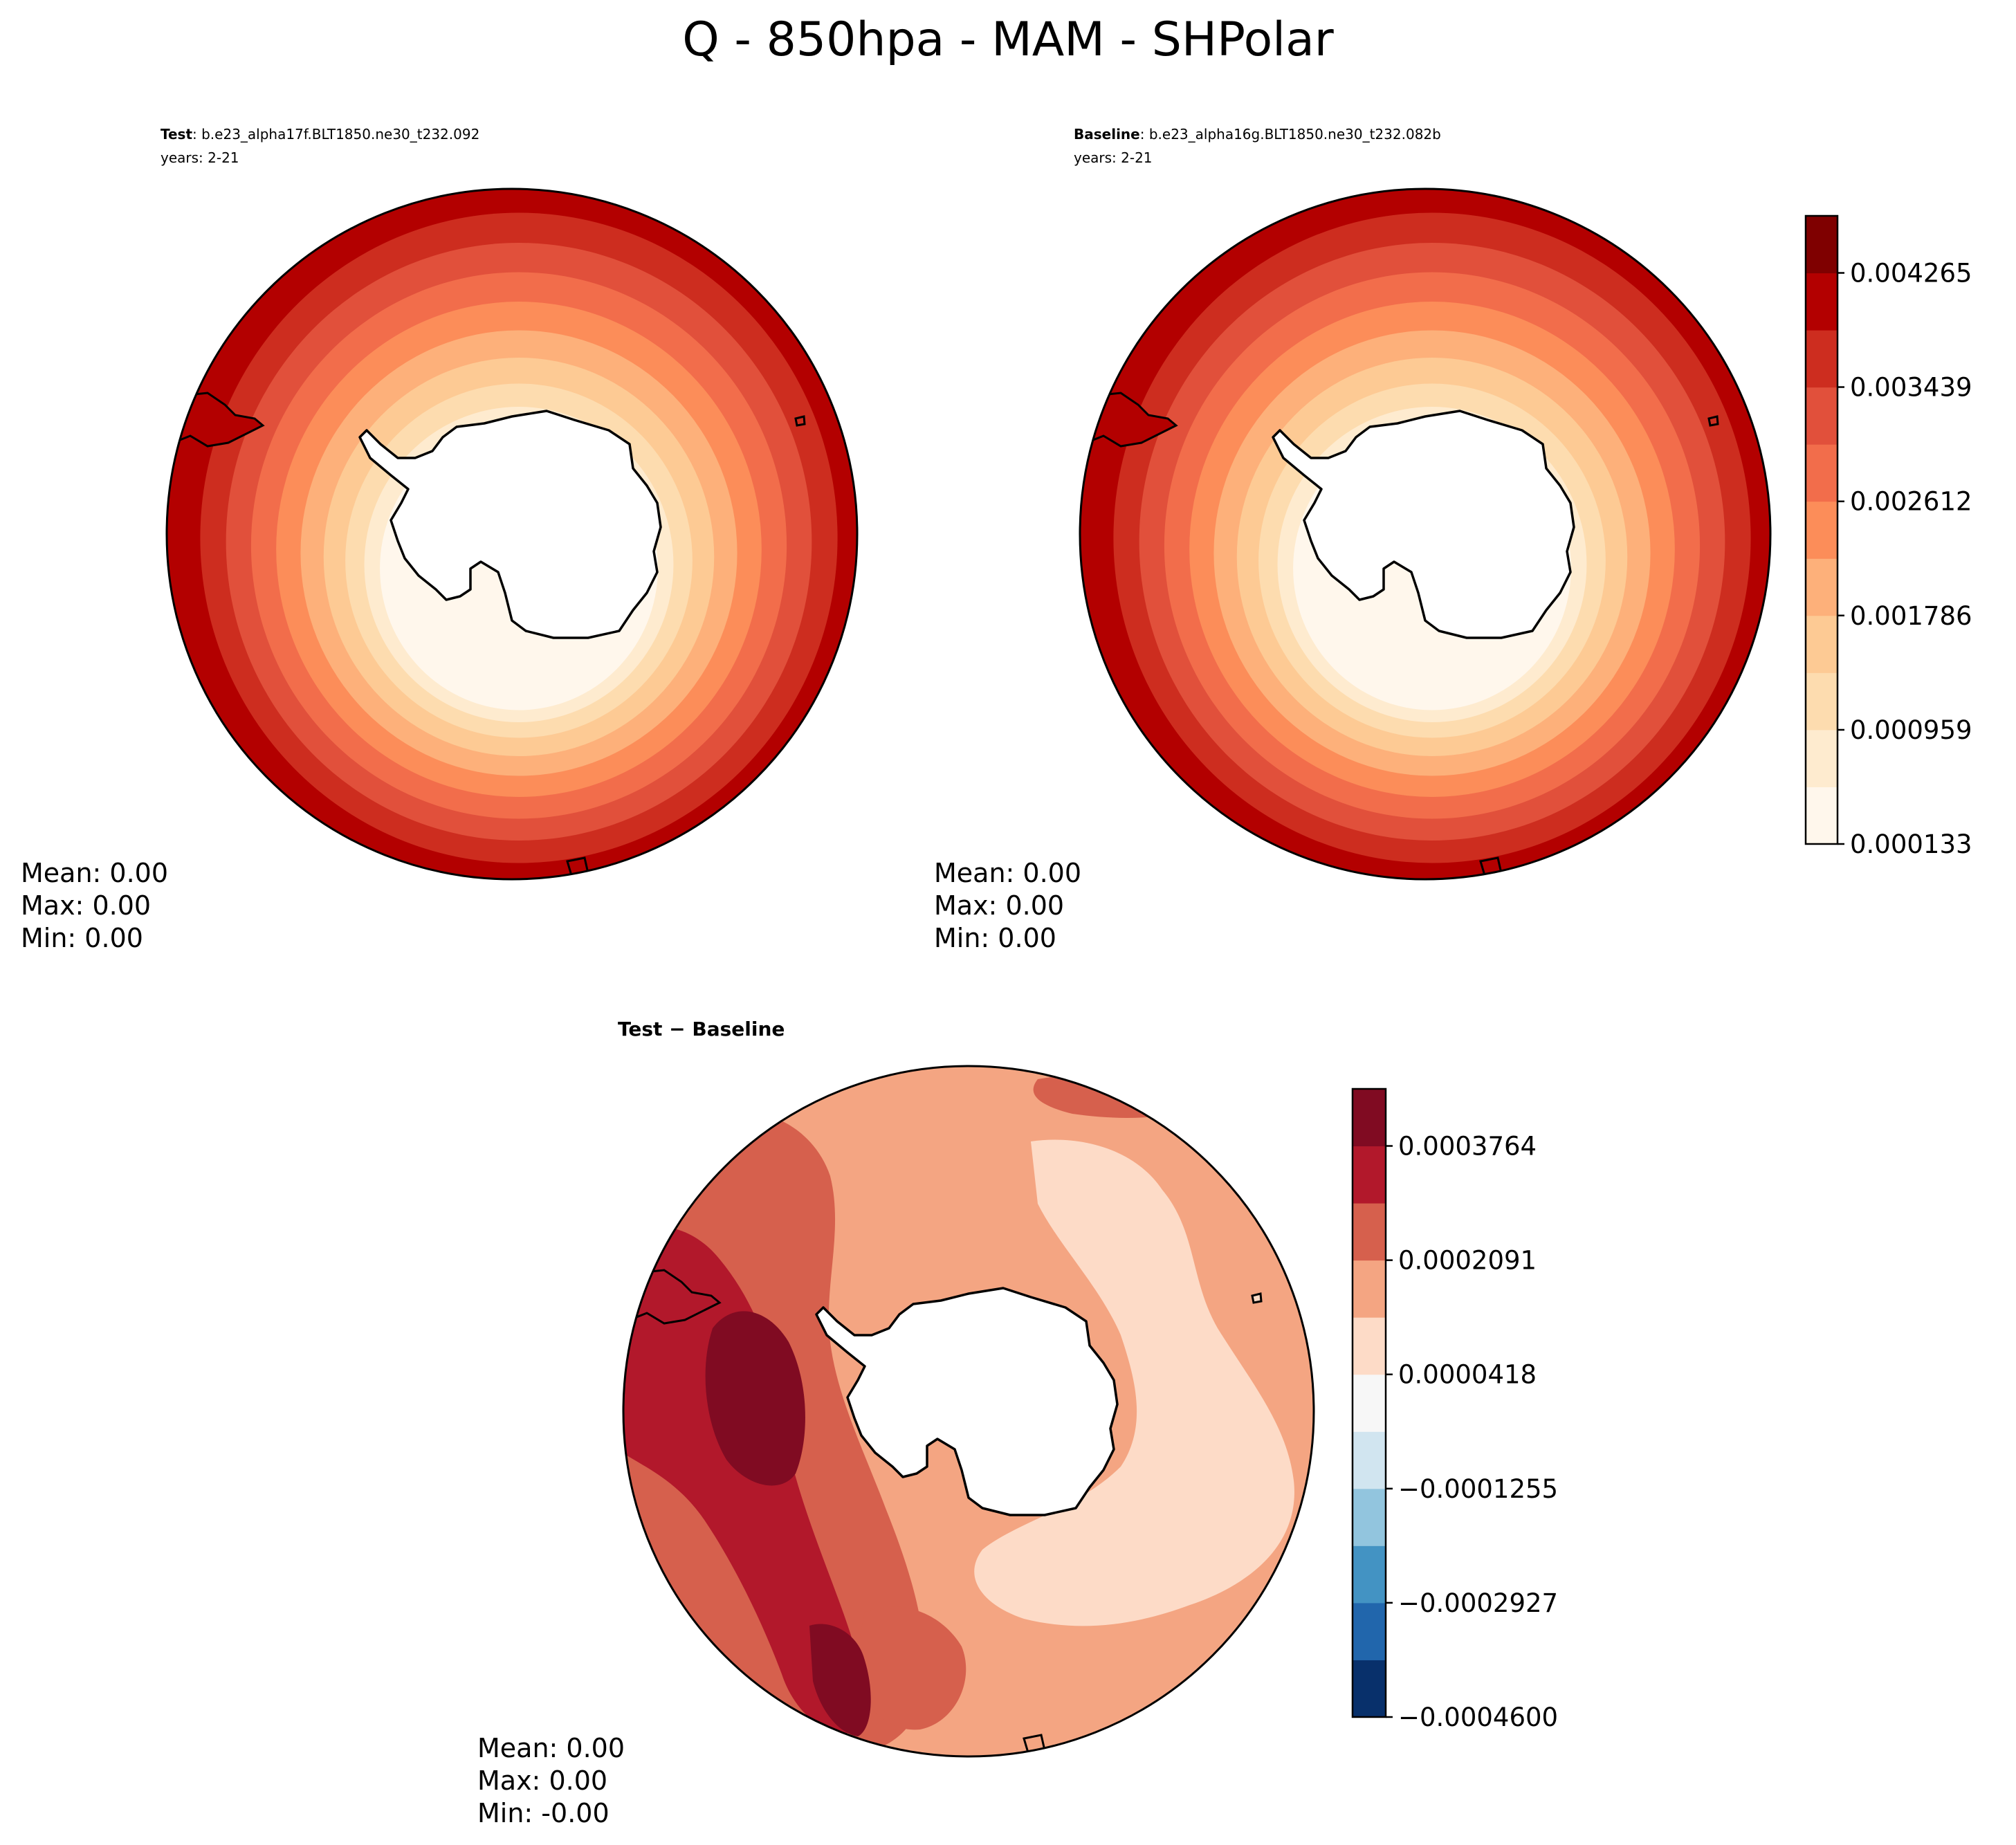 The width and height of the screenshot is (2016, 1845). What do you see at coordinates (995, 938) in the screenshot?
I see `panel-baseline-stat-min: Min: 0.00` at bounding box center [995, 938].